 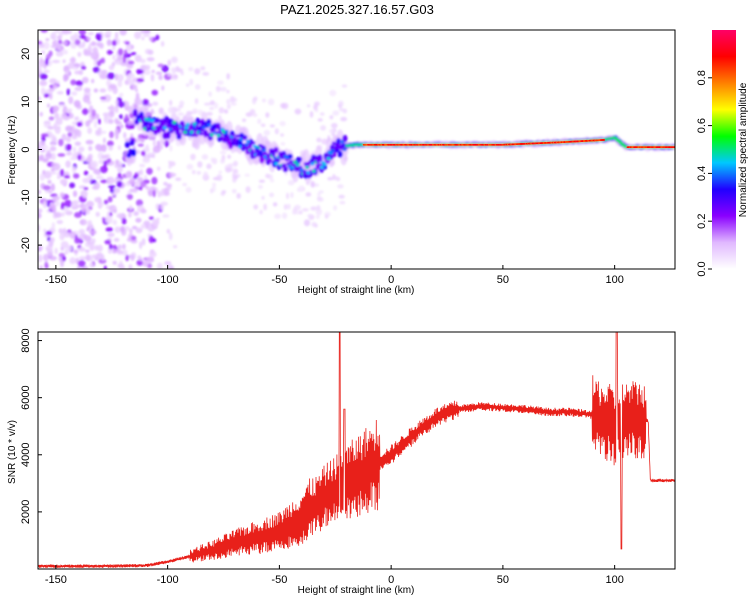 I want to click on y-tick-label: 20, so click(x=26, y=54).